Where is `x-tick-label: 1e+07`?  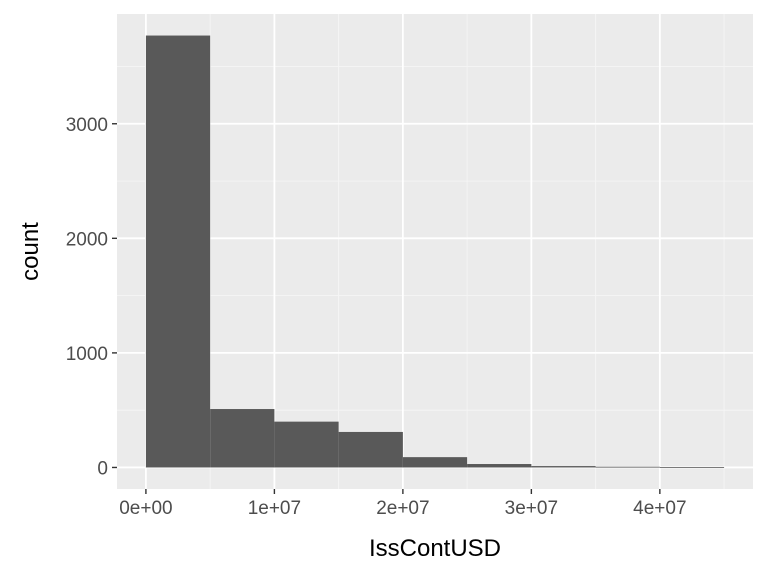
x-tick-label: 1e+07 is located at coordinates (274, 508).